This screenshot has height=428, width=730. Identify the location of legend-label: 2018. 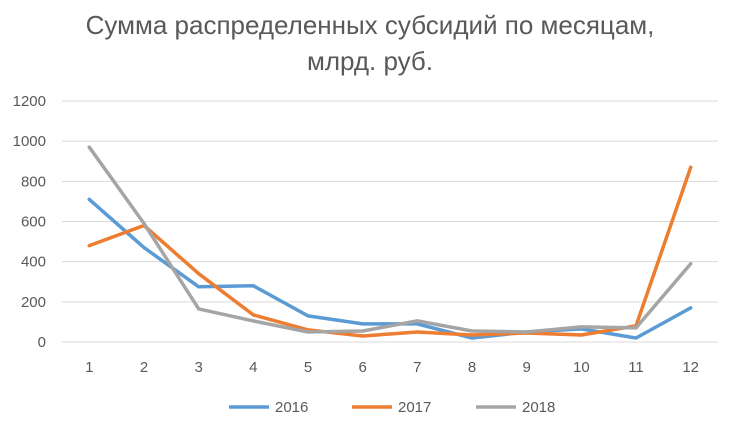
(538, 407).